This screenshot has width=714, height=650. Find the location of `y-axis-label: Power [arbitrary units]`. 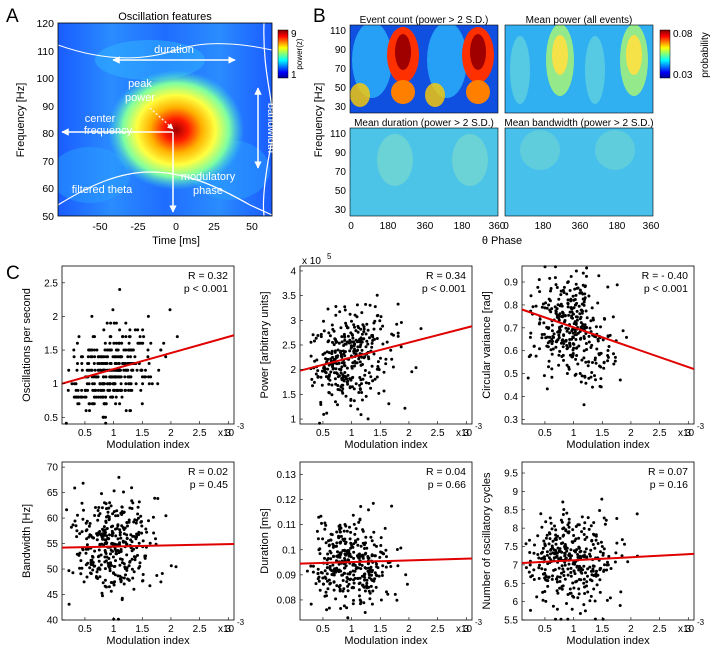

y-axis-label: Power [arbitrary units] is located at coordinates (265, 345).